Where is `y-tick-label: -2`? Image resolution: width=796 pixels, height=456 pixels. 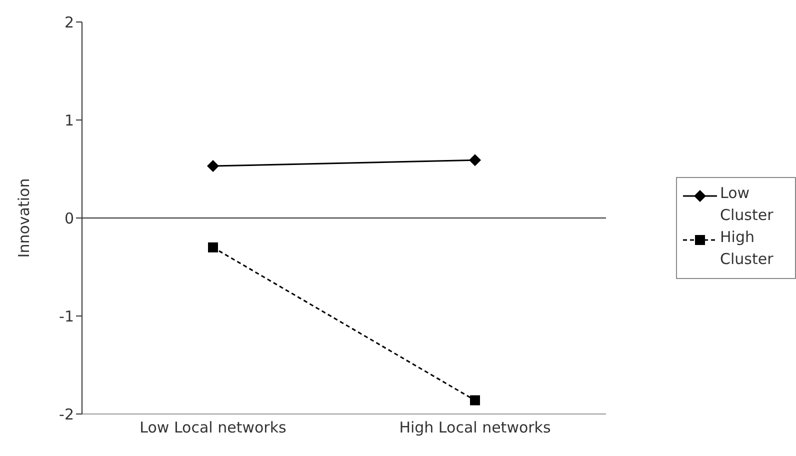 y-tick-label: -2 is located at coordinates (66, 414).